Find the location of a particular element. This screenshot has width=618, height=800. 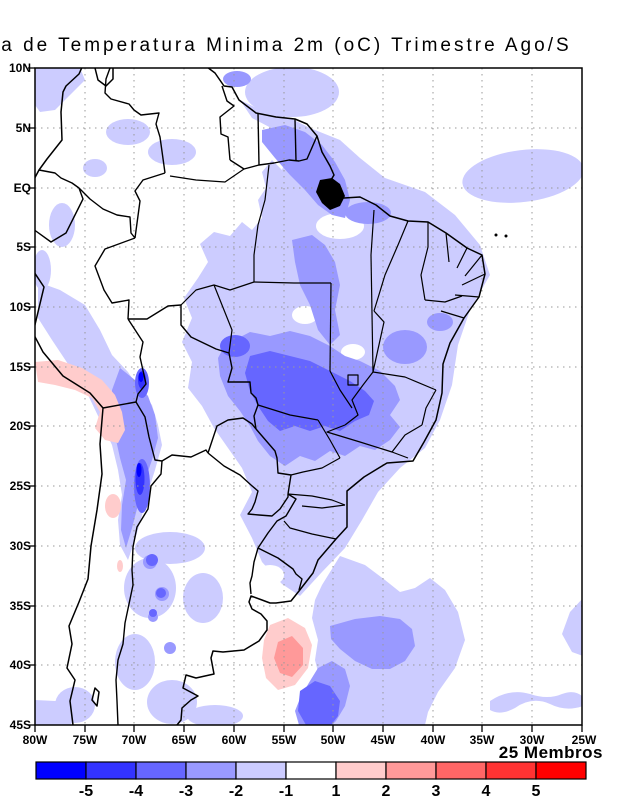

colorbar is located at coordinates (311, 770).